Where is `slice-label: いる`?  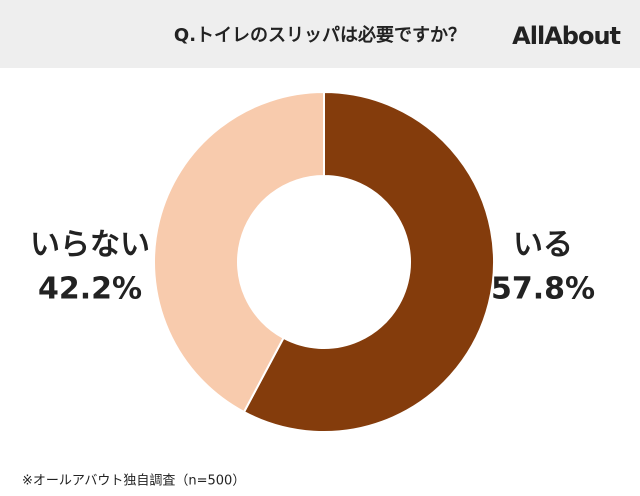
slice-label: いる is located at coordinates (543, 245).